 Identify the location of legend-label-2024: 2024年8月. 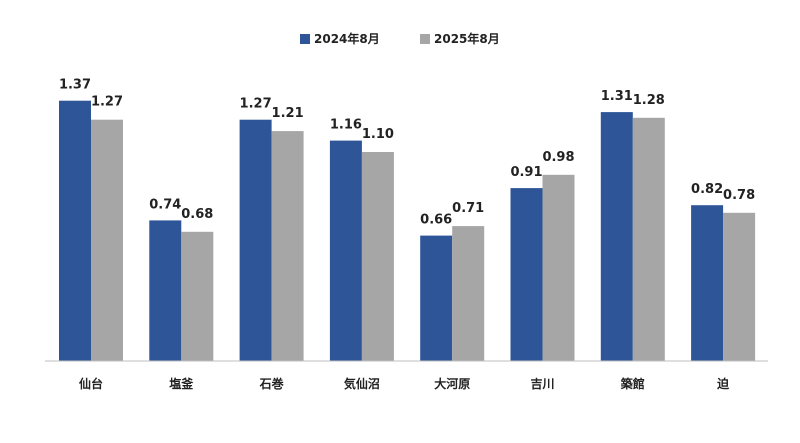
(347, 38).